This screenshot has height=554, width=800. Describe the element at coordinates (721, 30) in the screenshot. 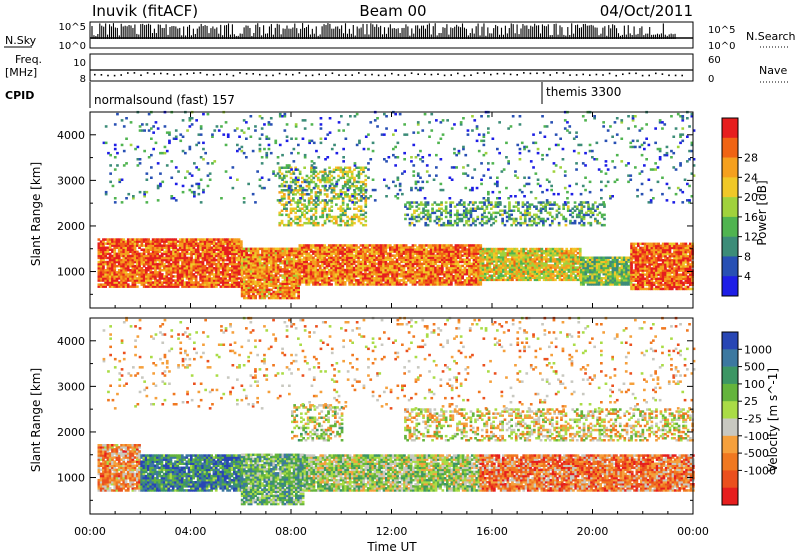

I see `nsearch-tick-top: 10^5` at that location.